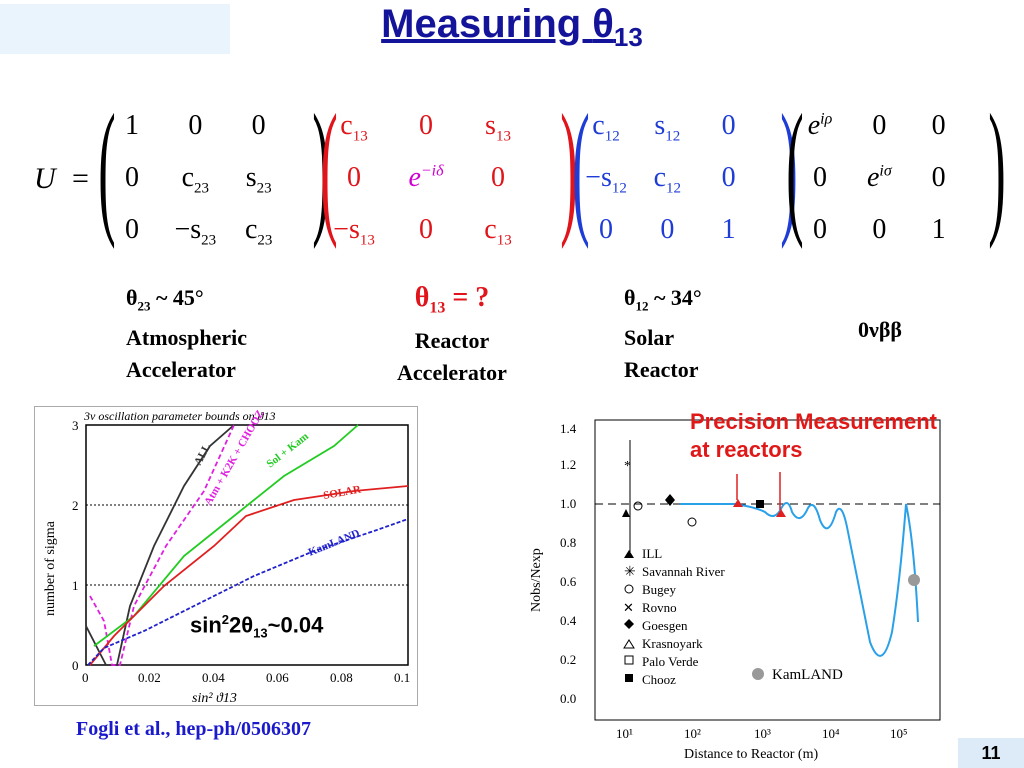  I want to click on m4-cell-0-1: 0, so click(879, 125).